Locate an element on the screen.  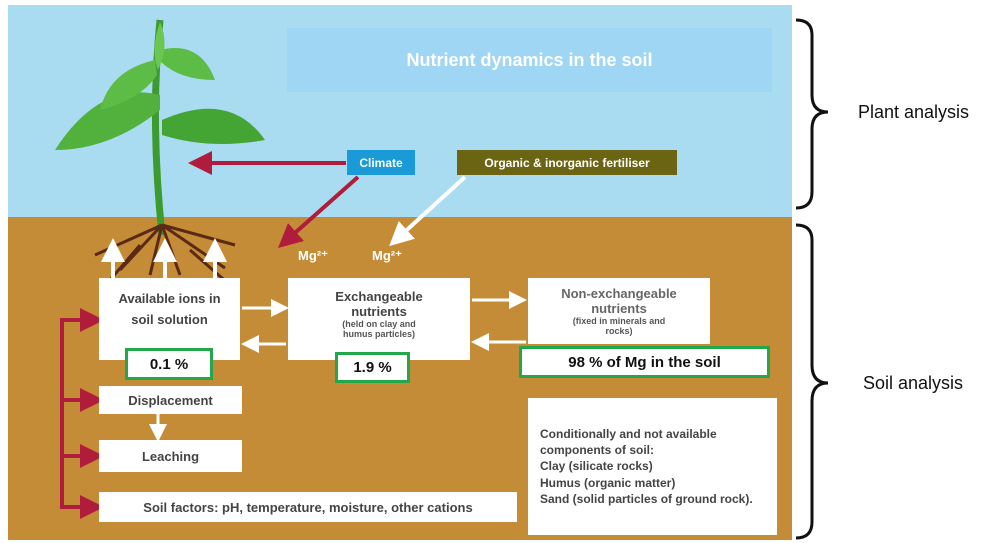
share: 1.9 % is located at coordinates (372, 367).